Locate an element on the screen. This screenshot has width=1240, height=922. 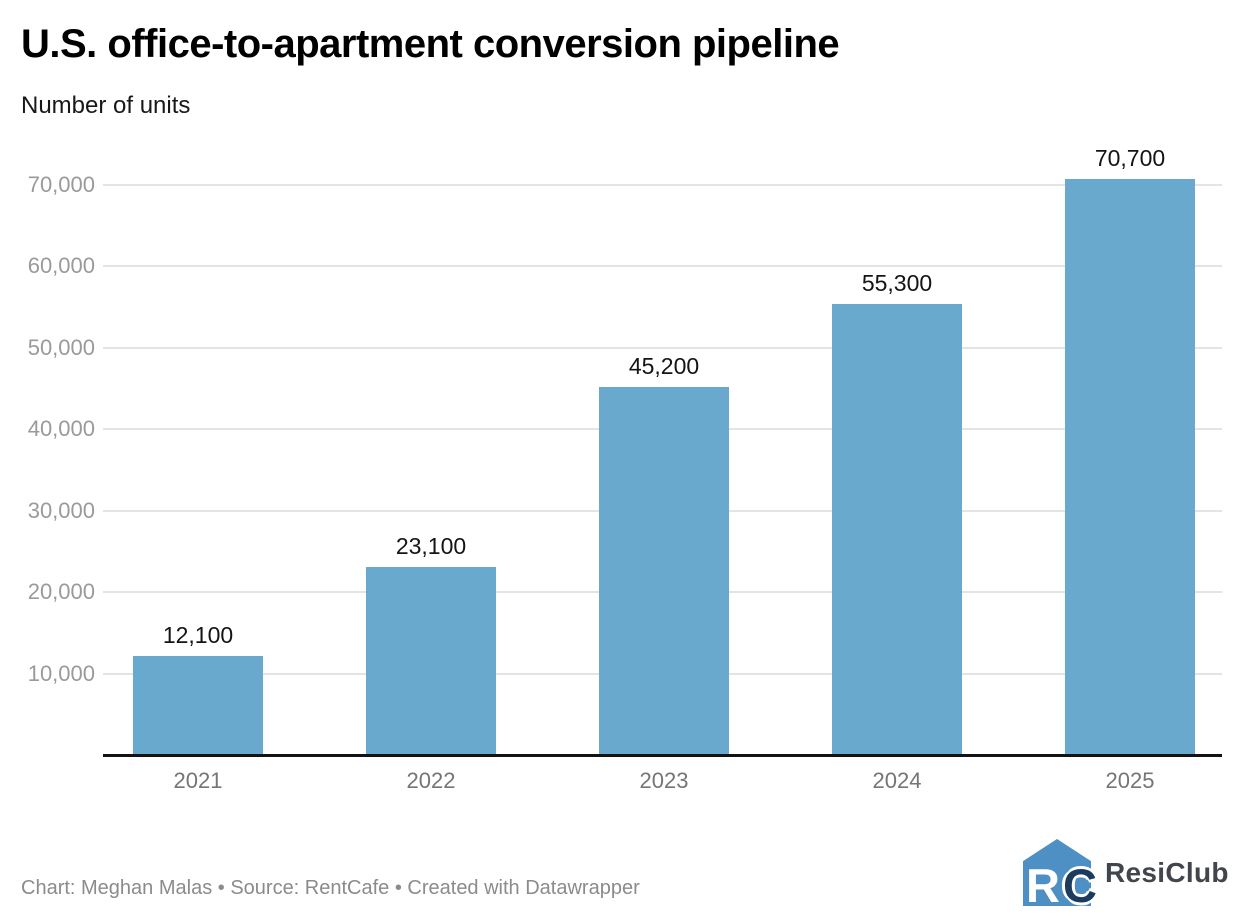
x-tick-label: 2023 is located at coordinates (664, 780).